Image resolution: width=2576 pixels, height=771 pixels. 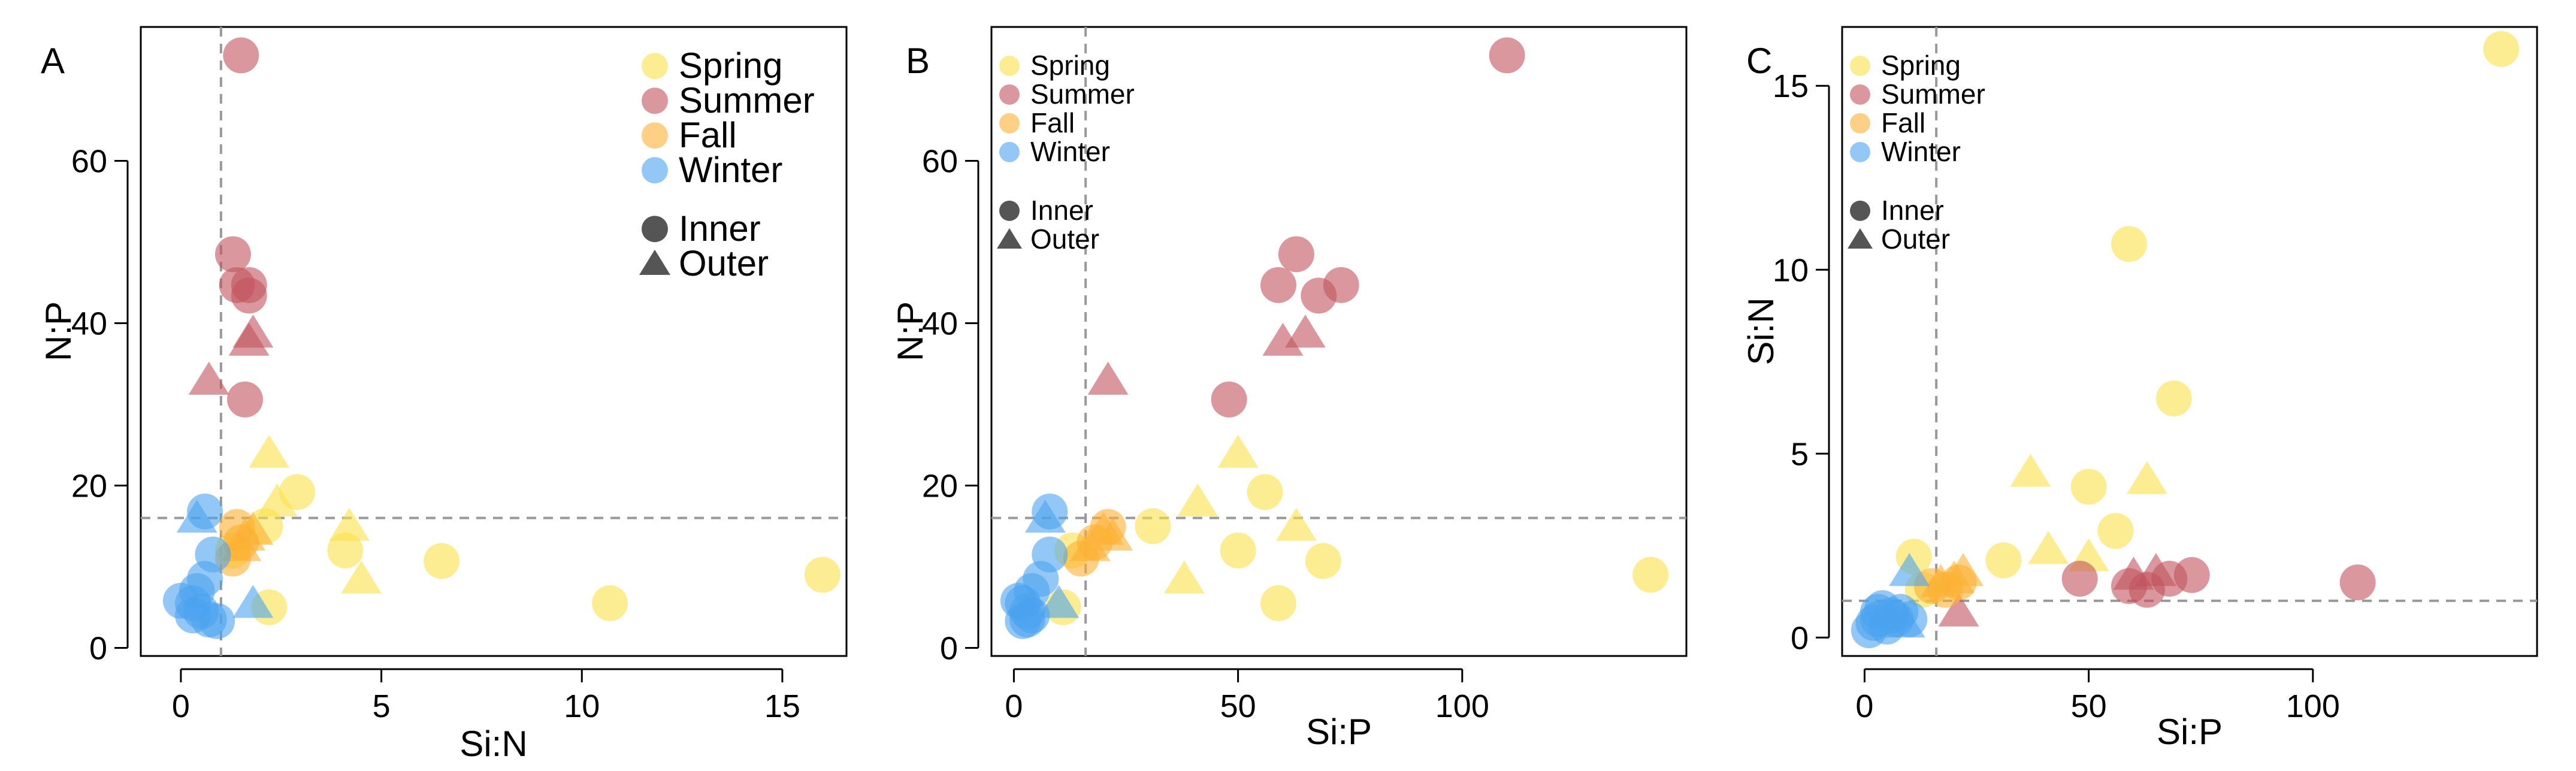 I want to click on x-tick-label: 5, so click(x=382, y=706).